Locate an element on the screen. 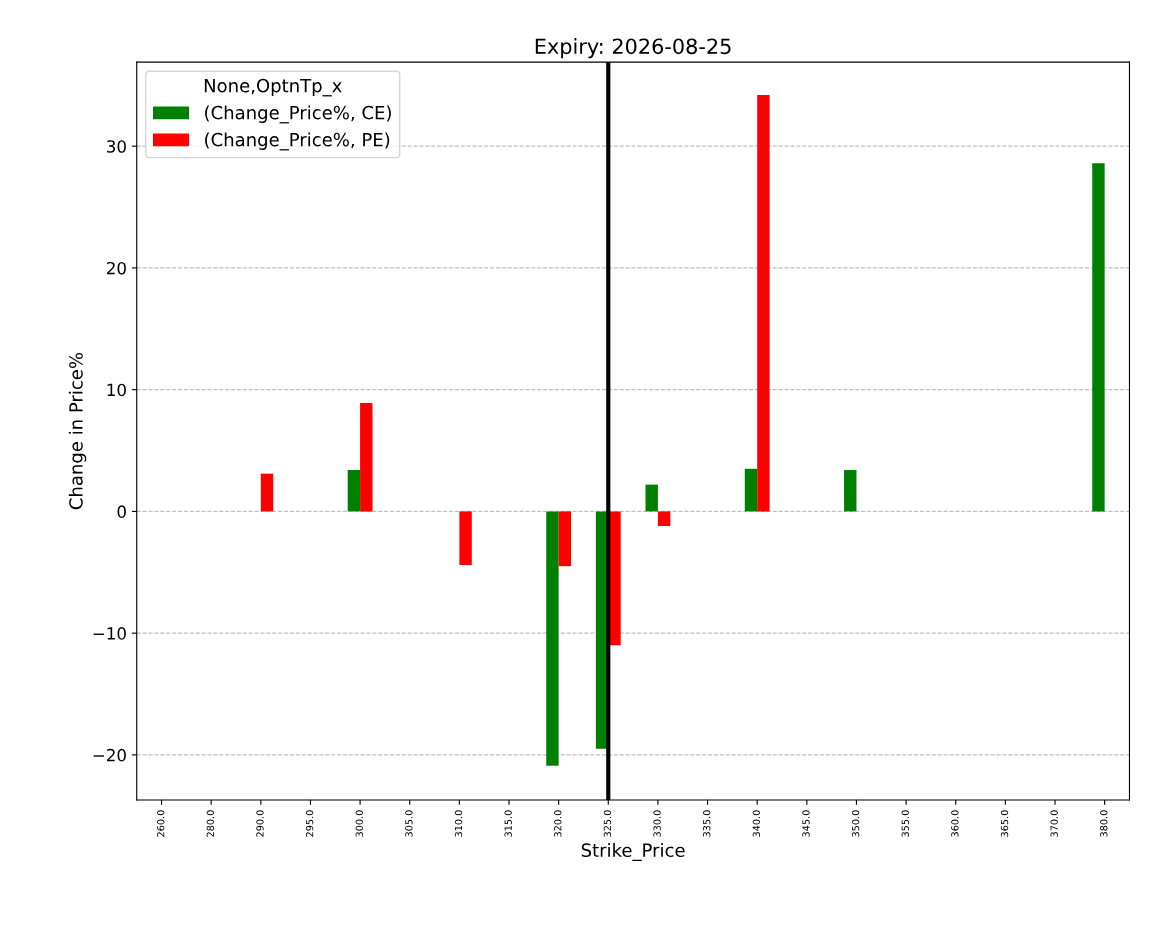 Image resolution: width=1149 pixels, height=928 pixels. x-tick-label: 260.0 is located at coordinates (161, 823).